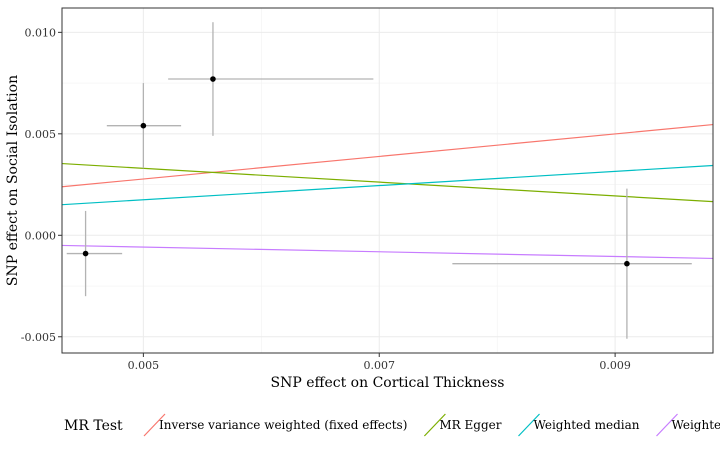 This screenshot has width=720, height=451. Describe the element at coordinates (93, 426) in the screenshot. I see `legend-title: MR Test` at that location.